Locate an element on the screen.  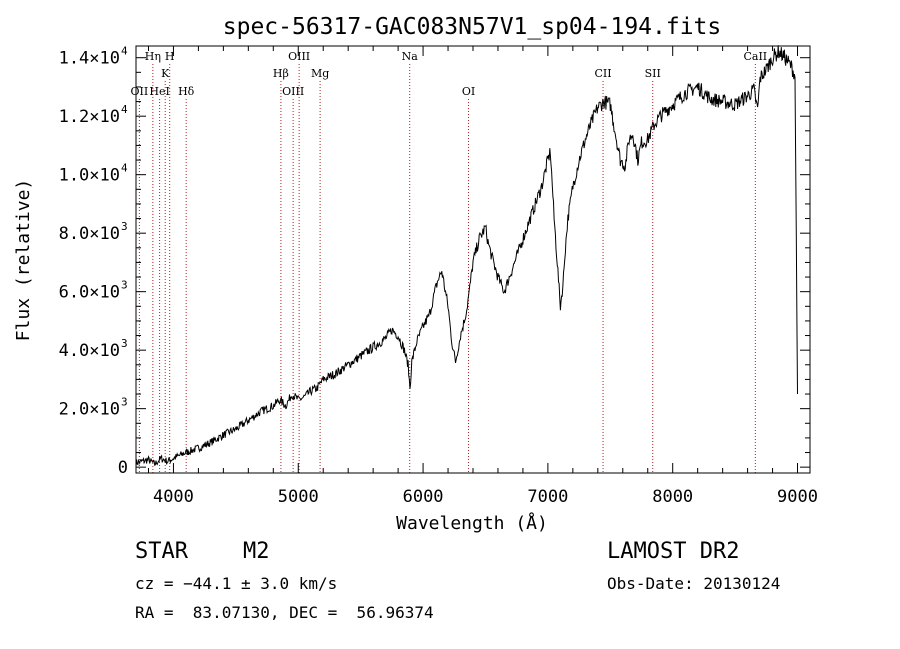
y-tick-label: 2.0×10 is located at coordinates (89, 410).